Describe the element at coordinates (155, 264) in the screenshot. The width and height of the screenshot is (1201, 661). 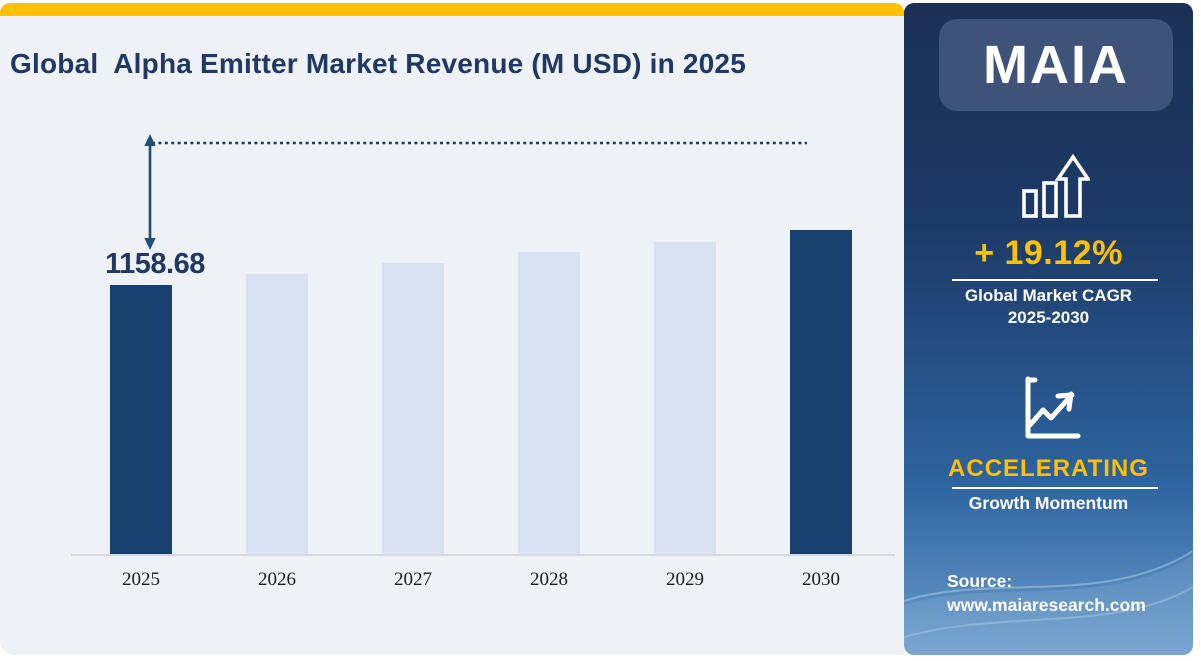
I see `data-label-2025: 1158.68` at that location.